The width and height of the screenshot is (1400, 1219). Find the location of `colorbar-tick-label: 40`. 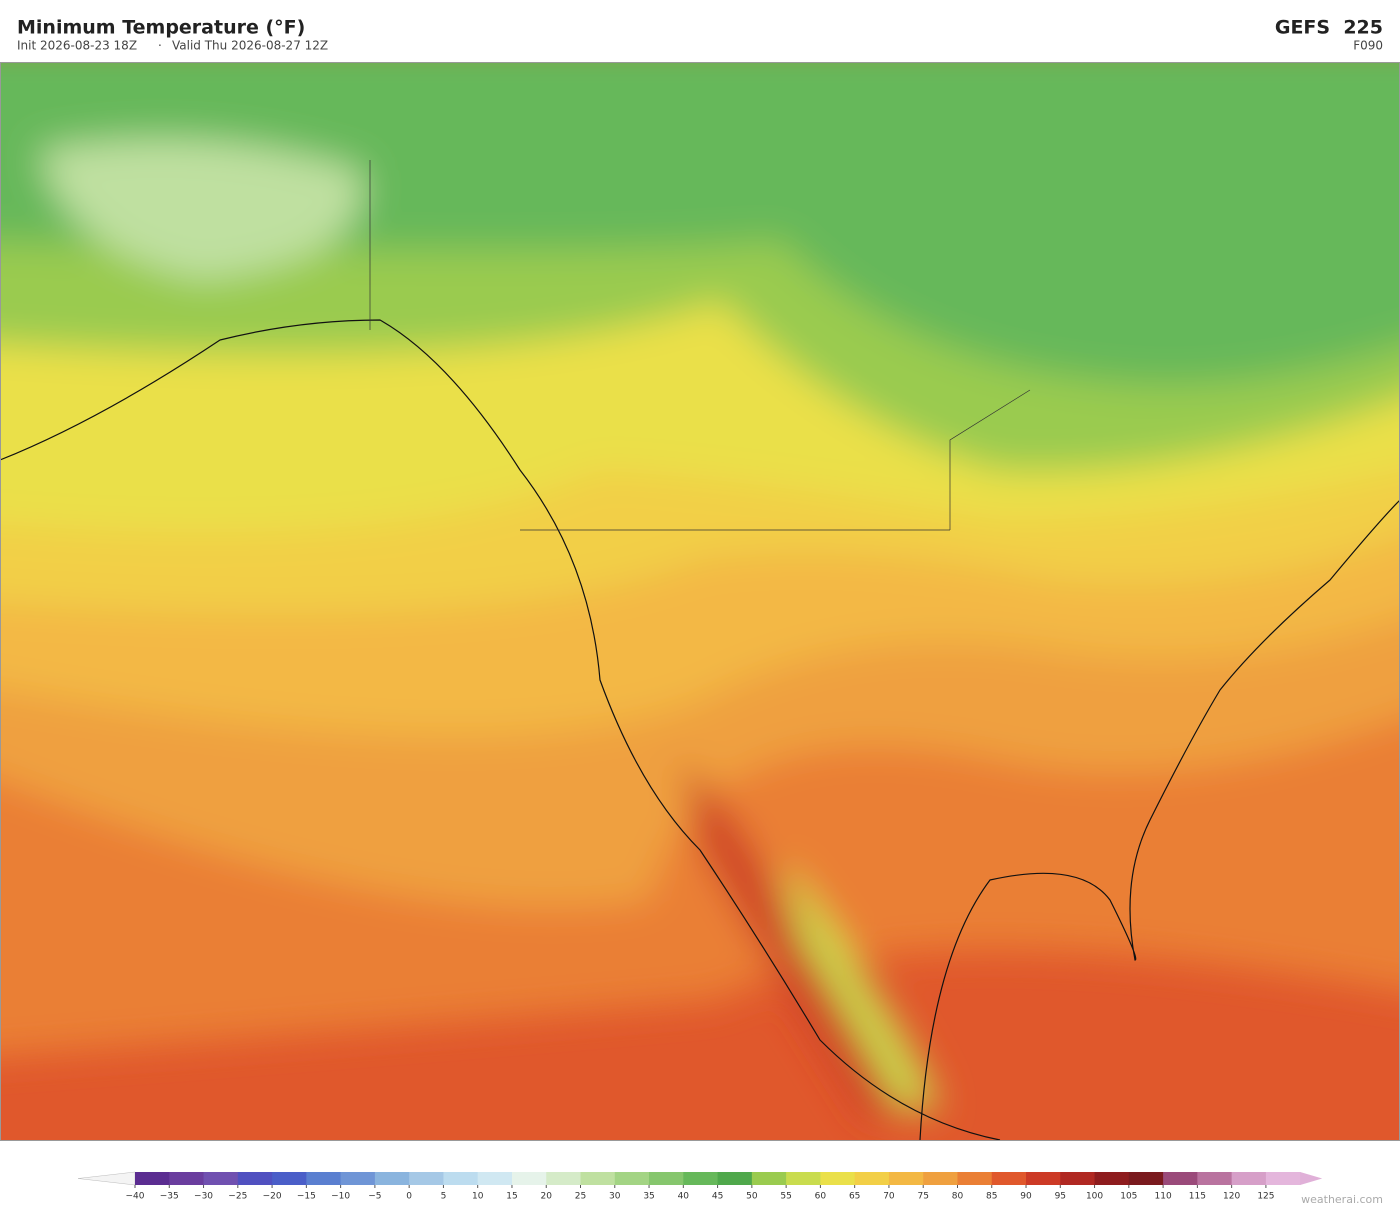

colorbar-tick-label: 40 is located at coordinates (684, 1197).